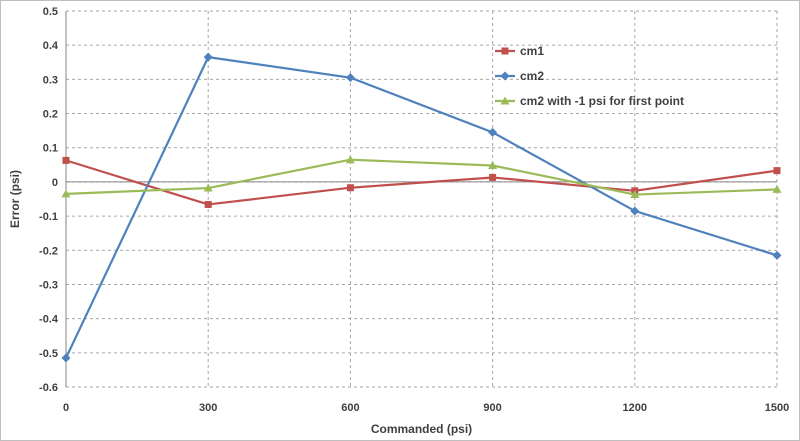  I want to click on x-tick-label: 900, so click(492, 408).